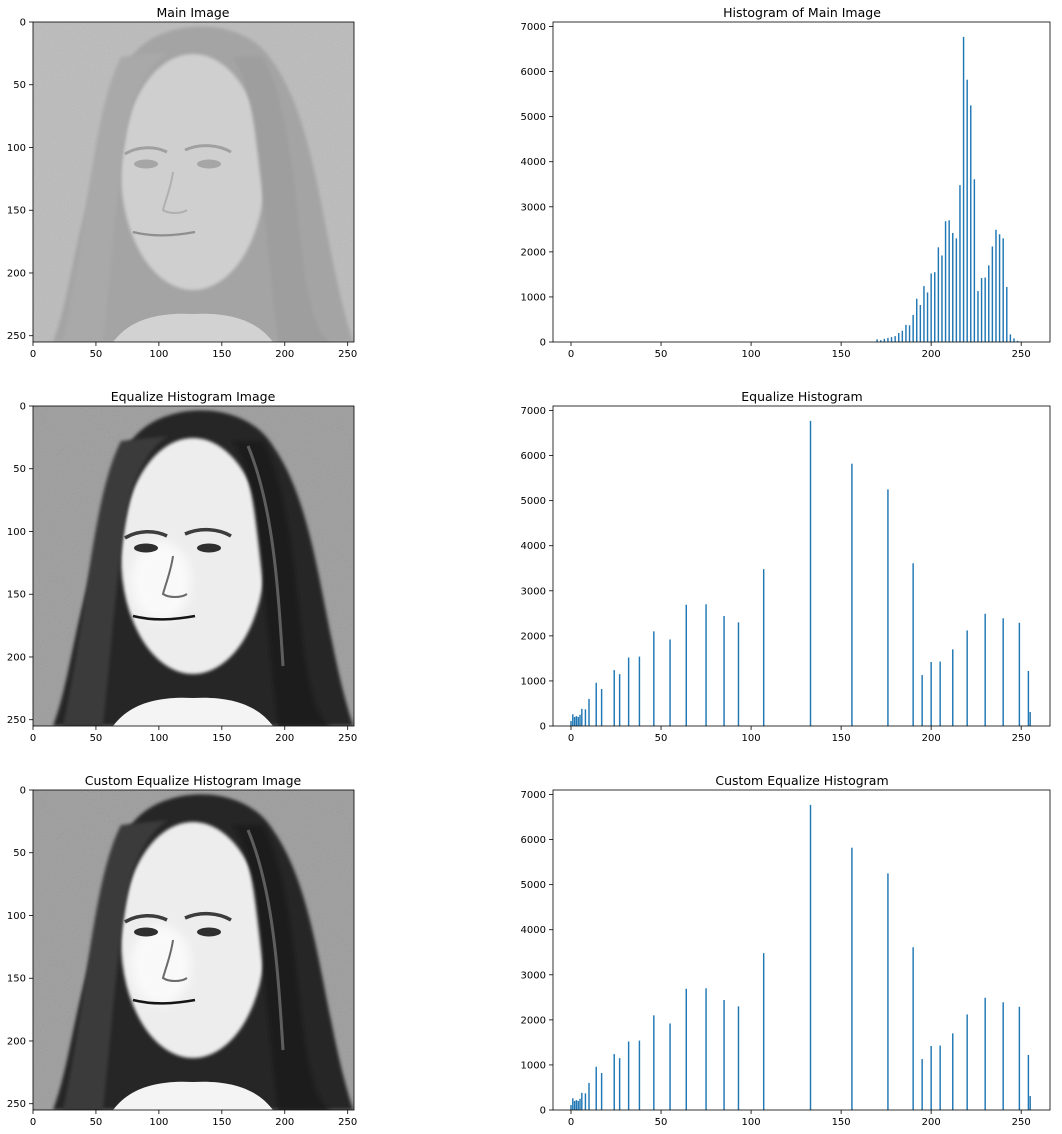 The image size is (1062, 1134). Describe the element at coordinates (193, 396) in the screenshot. I see `chart-title: Equalize Histogram Image` at that location.